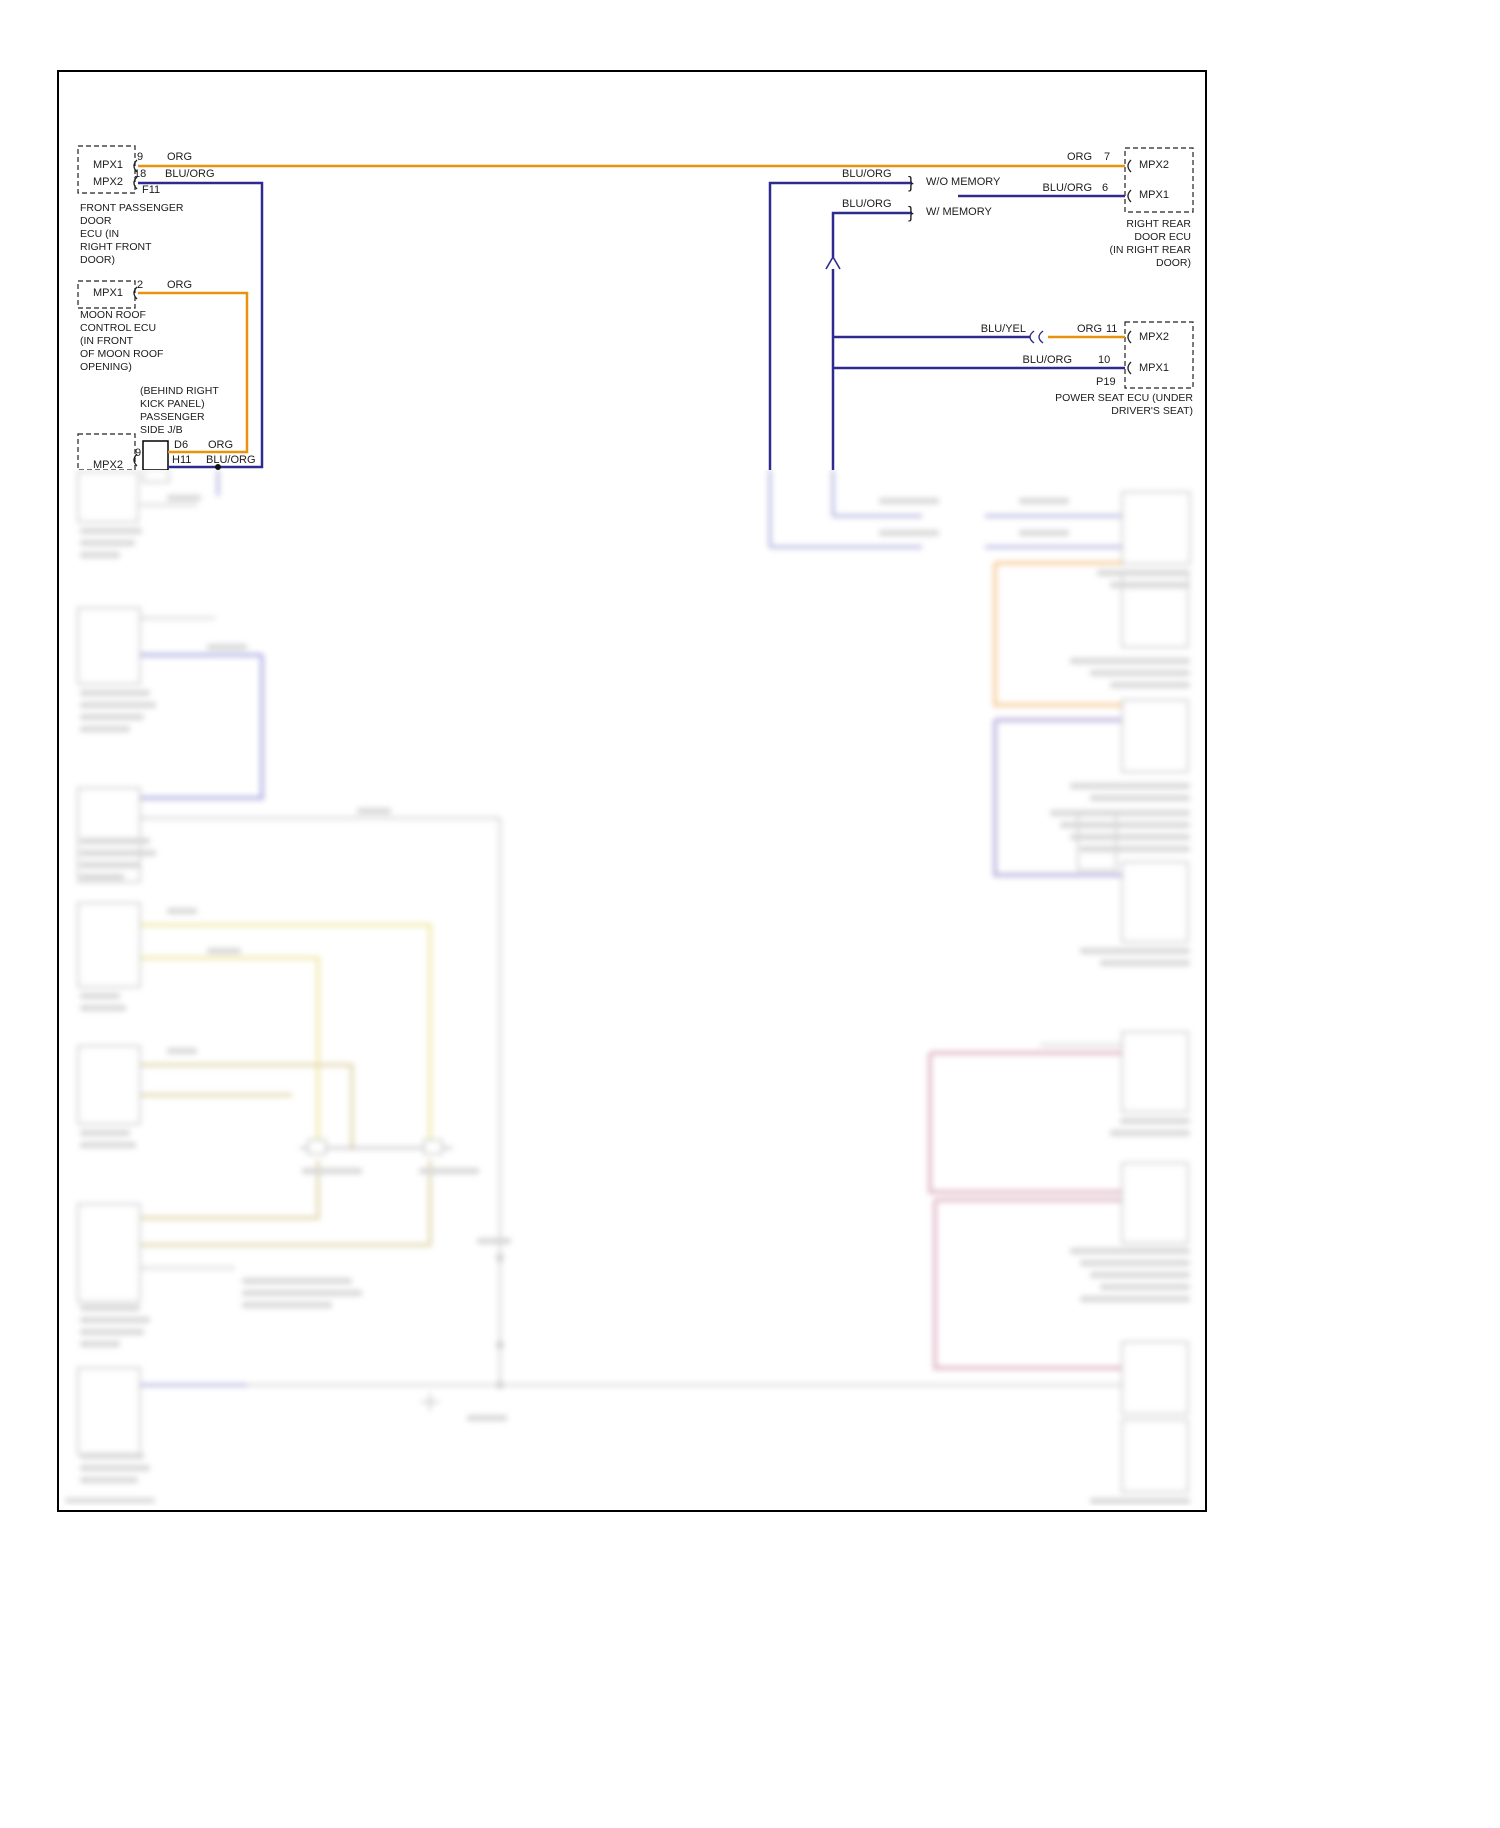 The height and width of the screenshot is (1828, 1500). Describe the element at coordinates (963, 182) in the screenshot. I see `option-condition-label: W/O MEMORY` at that location.